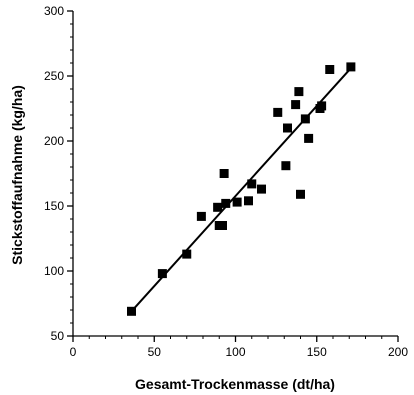  What do you see at coordinates (17, 175) in the screenshot?
I see `y-axis-title: Stickstoffaufnahme (kg/ha)` at bounding box center [17, 175].